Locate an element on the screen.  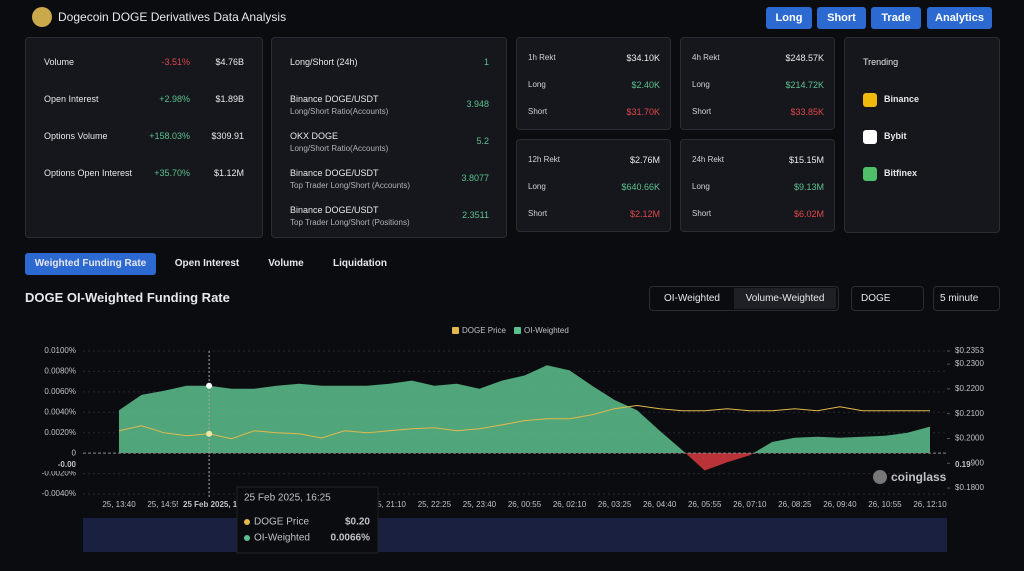
y2-tick-label: $0.2200 is located at coordinates (969, 388).